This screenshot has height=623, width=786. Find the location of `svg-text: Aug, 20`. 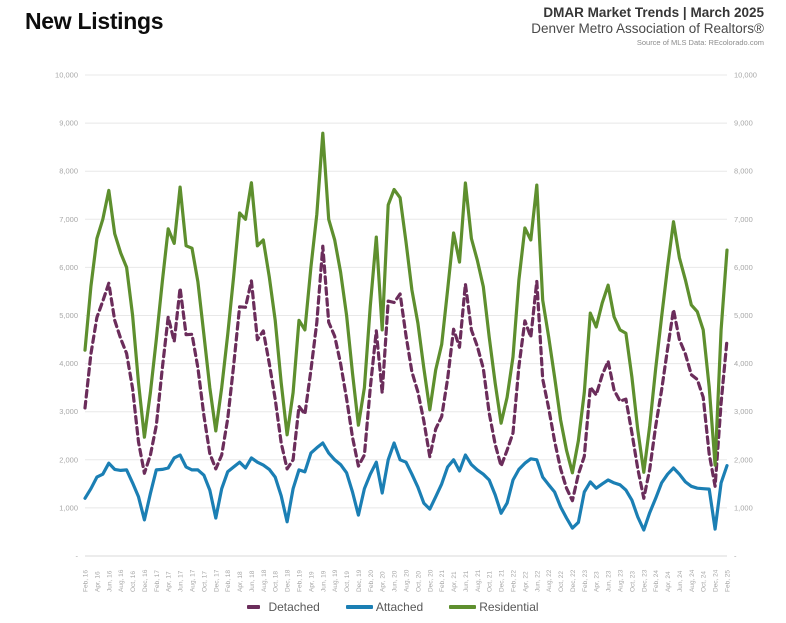

svg-text: Aug, 20 is located at coordinates (407, 580).